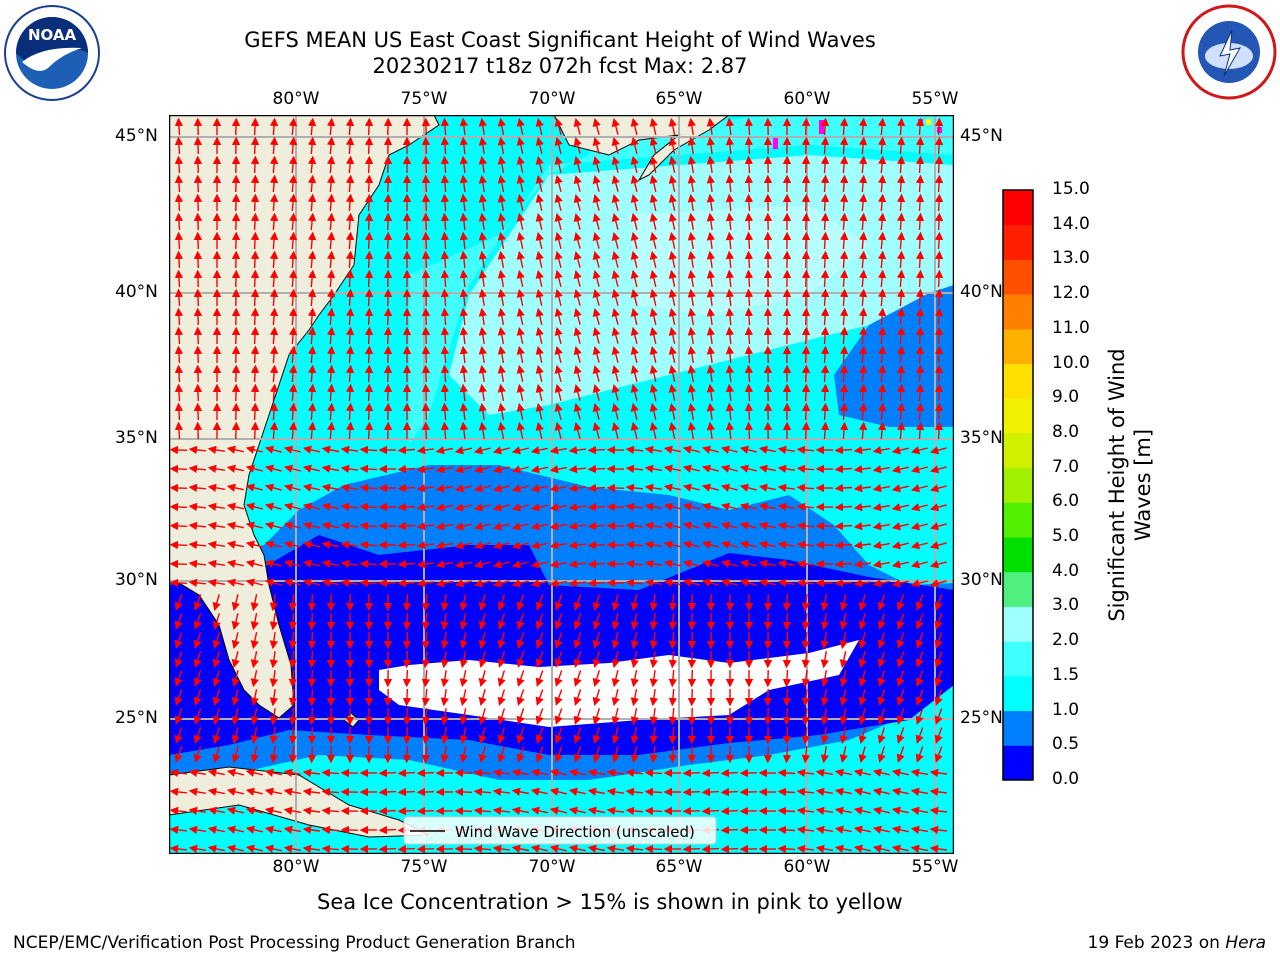  What do you see at coordinates (1229, 54) in the screenshot?
I see `nws-logo` at bounding box center [1229, 54].